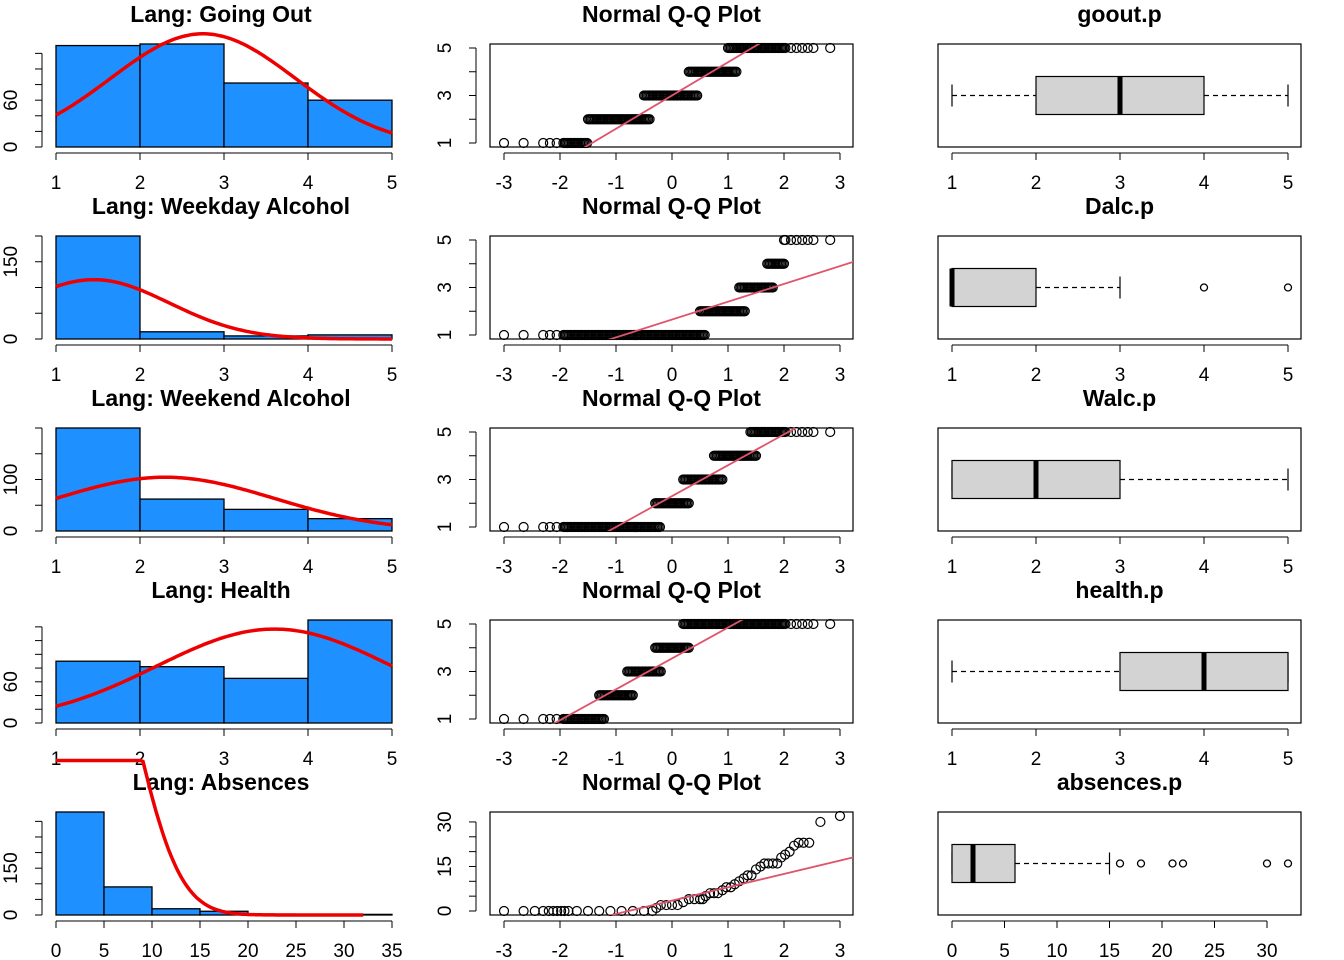 The image size is (1344, 960). I want to click on x-tick-label: 20, so click(1161, 950).